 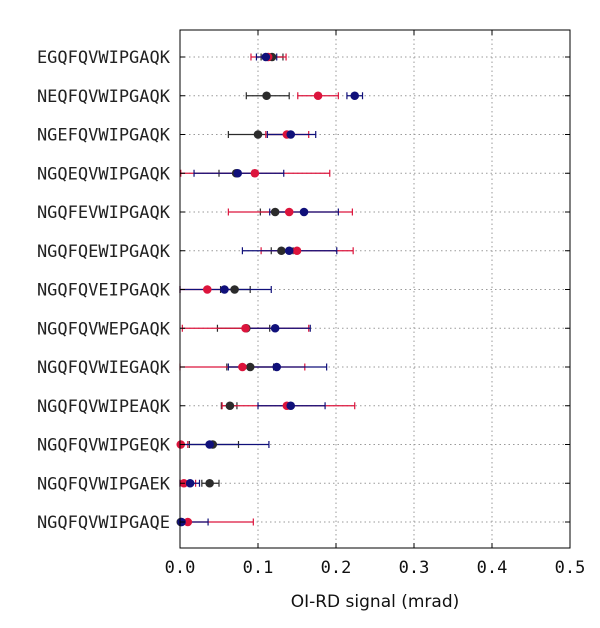 I want to click on category-label: NGQFQEWIPGAQK, so click(x=104, y=252).